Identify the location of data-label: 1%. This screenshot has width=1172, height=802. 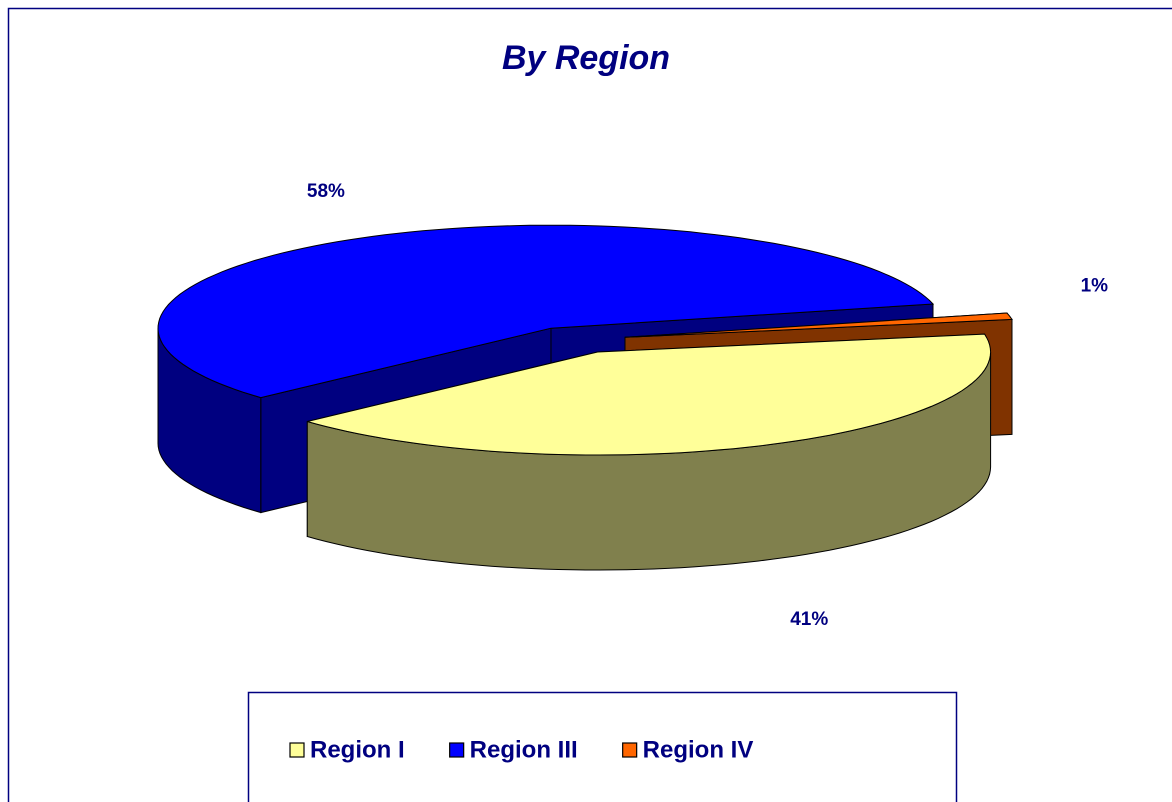
(1095, 286).